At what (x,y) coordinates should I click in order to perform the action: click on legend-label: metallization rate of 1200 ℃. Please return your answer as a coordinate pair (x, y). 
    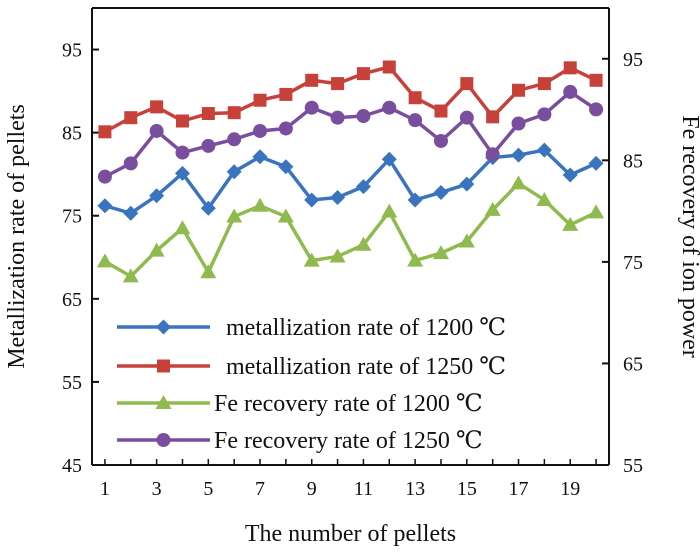
    Looking at the image, I should click on (366, 328).